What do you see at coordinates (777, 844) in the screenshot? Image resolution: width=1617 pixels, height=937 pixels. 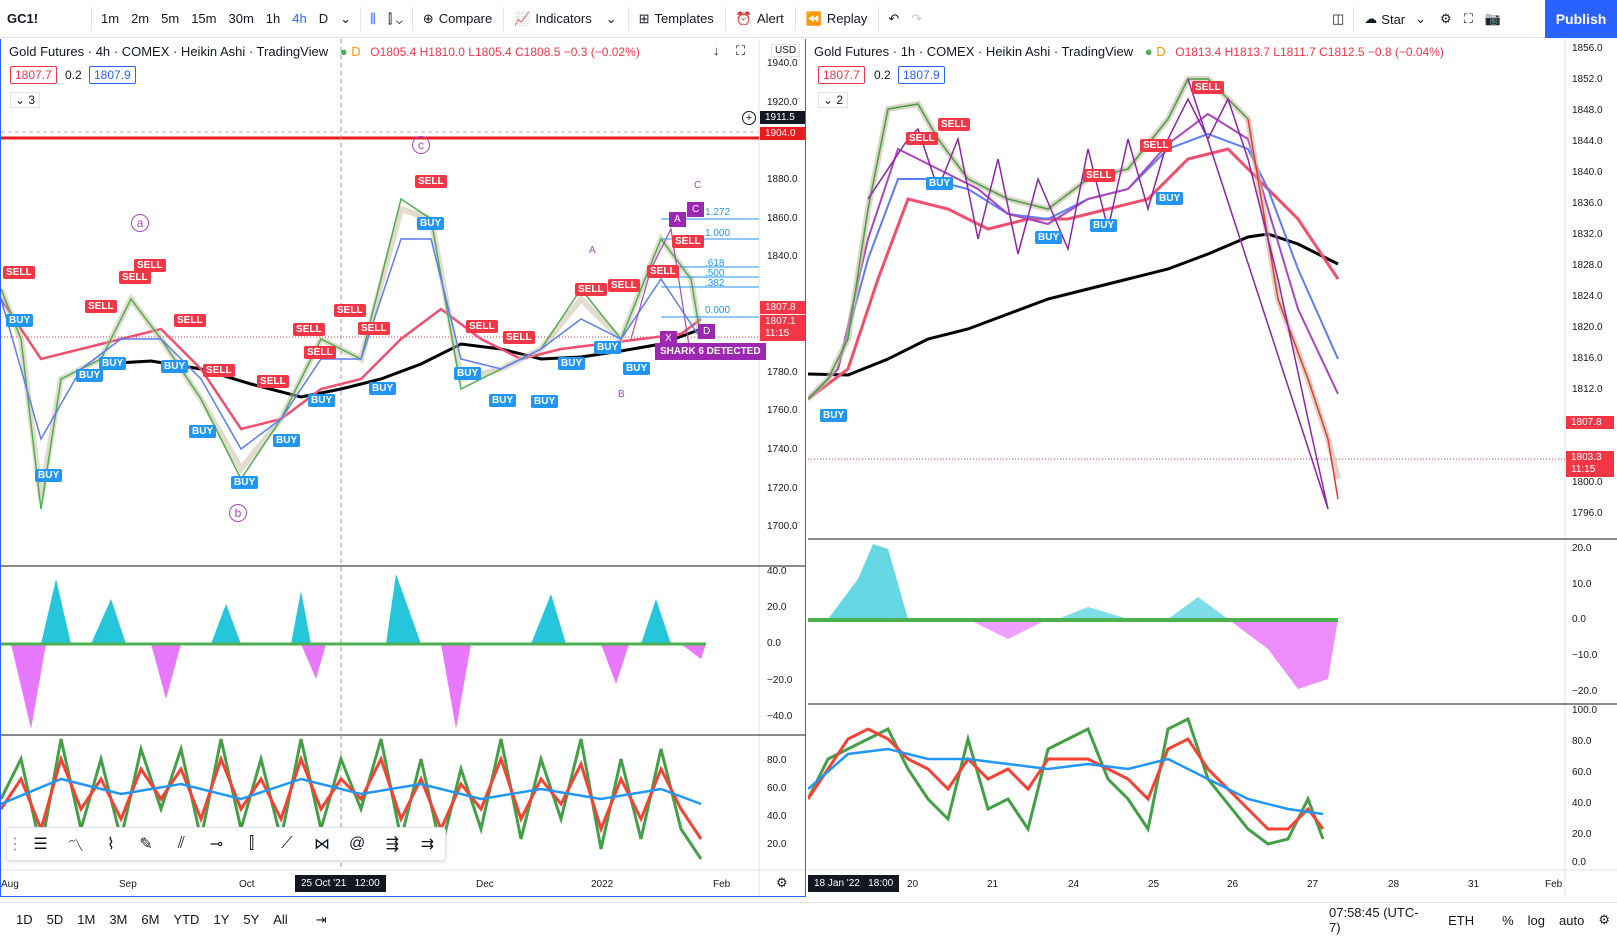 I see `left-stoch-tick: 20.0` at bounding box center [777, 844].